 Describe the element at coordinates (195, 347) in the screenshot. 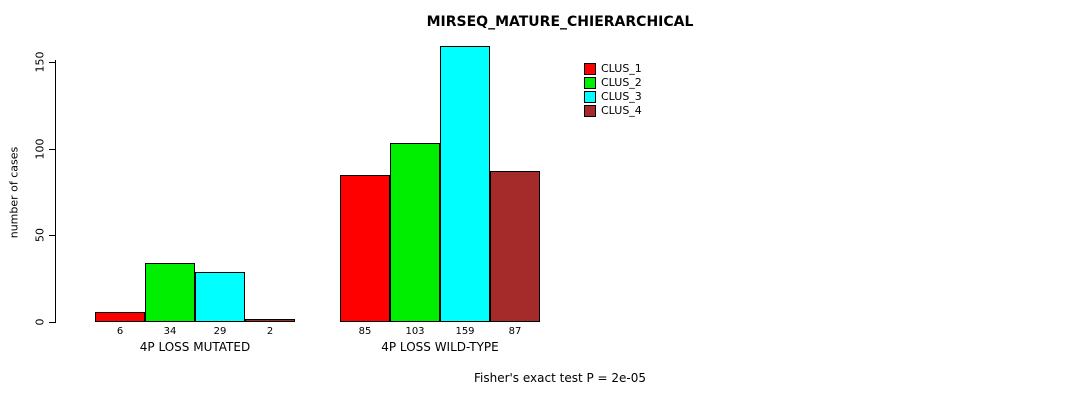

I see `group-label: 4P LOSS MUTATED` at that location.